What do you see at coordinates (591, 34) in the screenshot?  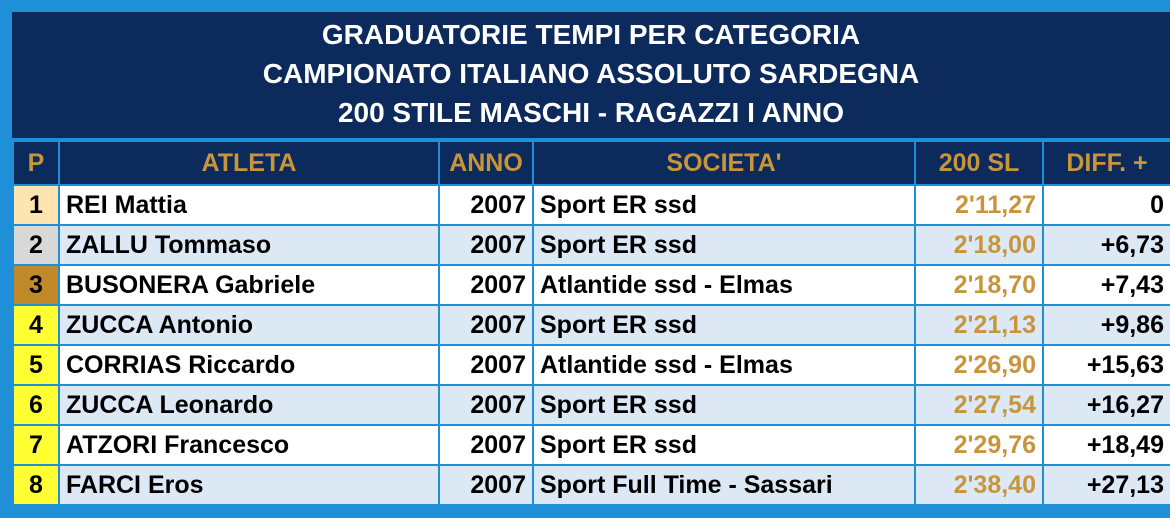 I see `title-line-1: GRADUATORIE TEMPI PER CATEGORIA` at bounding box center [591, 34].